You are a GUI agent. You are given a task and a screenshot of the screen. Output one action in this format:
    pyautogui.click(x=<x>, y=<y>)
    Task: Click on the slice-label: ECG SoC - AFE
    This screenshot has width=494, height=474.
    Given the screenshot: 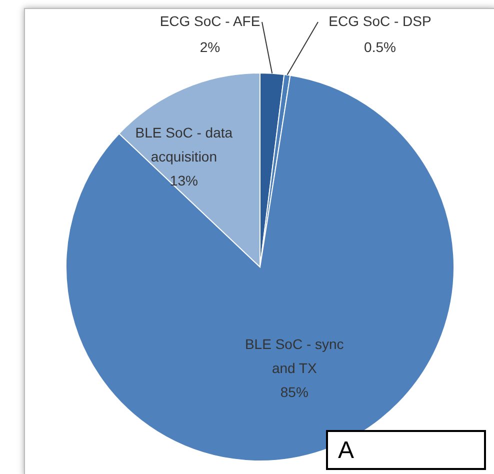 What is the action you would take?
    pyautogui.click(x=210, y=21)
    